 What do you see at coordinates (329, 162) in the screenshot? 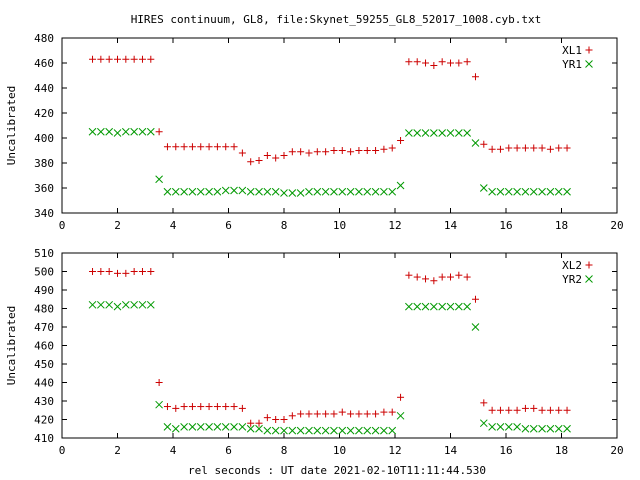
I see `series-YR1` at bounding box center [329, 162].